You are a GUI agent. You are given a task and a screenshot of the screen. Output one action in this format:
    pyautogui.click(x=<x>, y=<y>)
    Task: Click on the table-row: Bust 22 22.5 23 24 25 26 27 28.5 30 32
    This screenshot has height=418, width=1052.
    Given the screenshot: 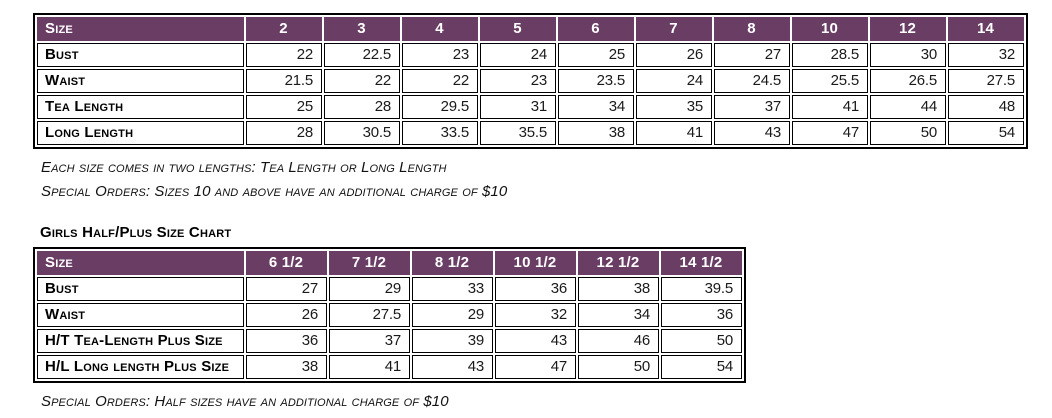 What is the action you would take?
    pyautogui.click(x=530, y=55)
    